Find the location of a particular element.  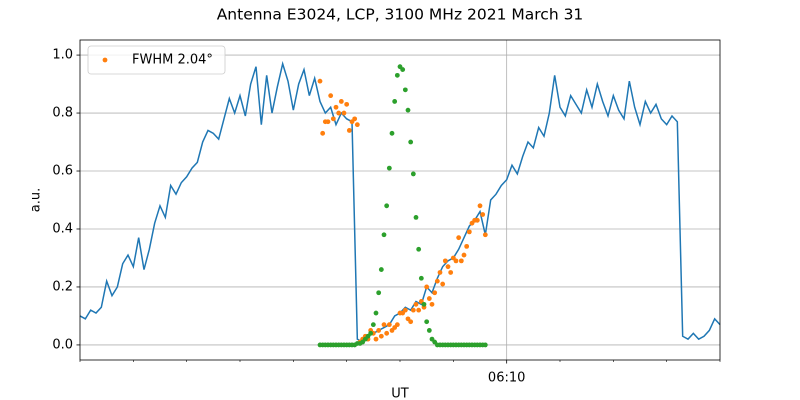

x-tick-label: 06:10 is located at coordinates (506, 378).